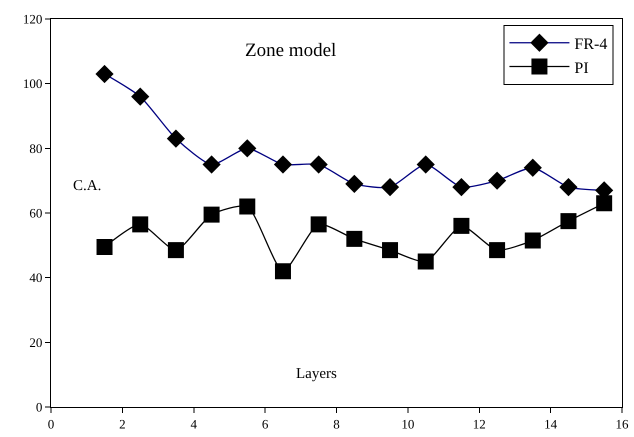 This screenshot has height=437, width=634. I want to click on y-tick-label: 100, so click(32, 84).